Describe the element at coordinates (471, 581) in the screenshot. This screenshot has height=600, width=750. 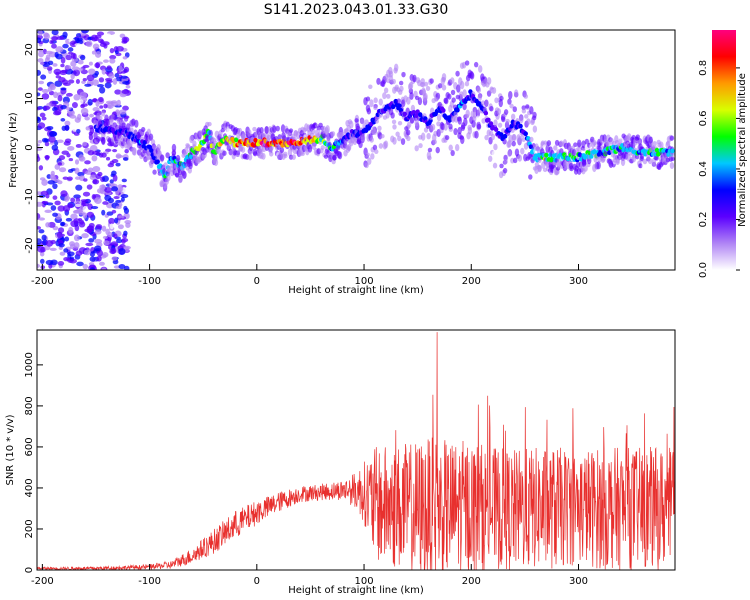
I see `x-tick-label: 200` at that location.